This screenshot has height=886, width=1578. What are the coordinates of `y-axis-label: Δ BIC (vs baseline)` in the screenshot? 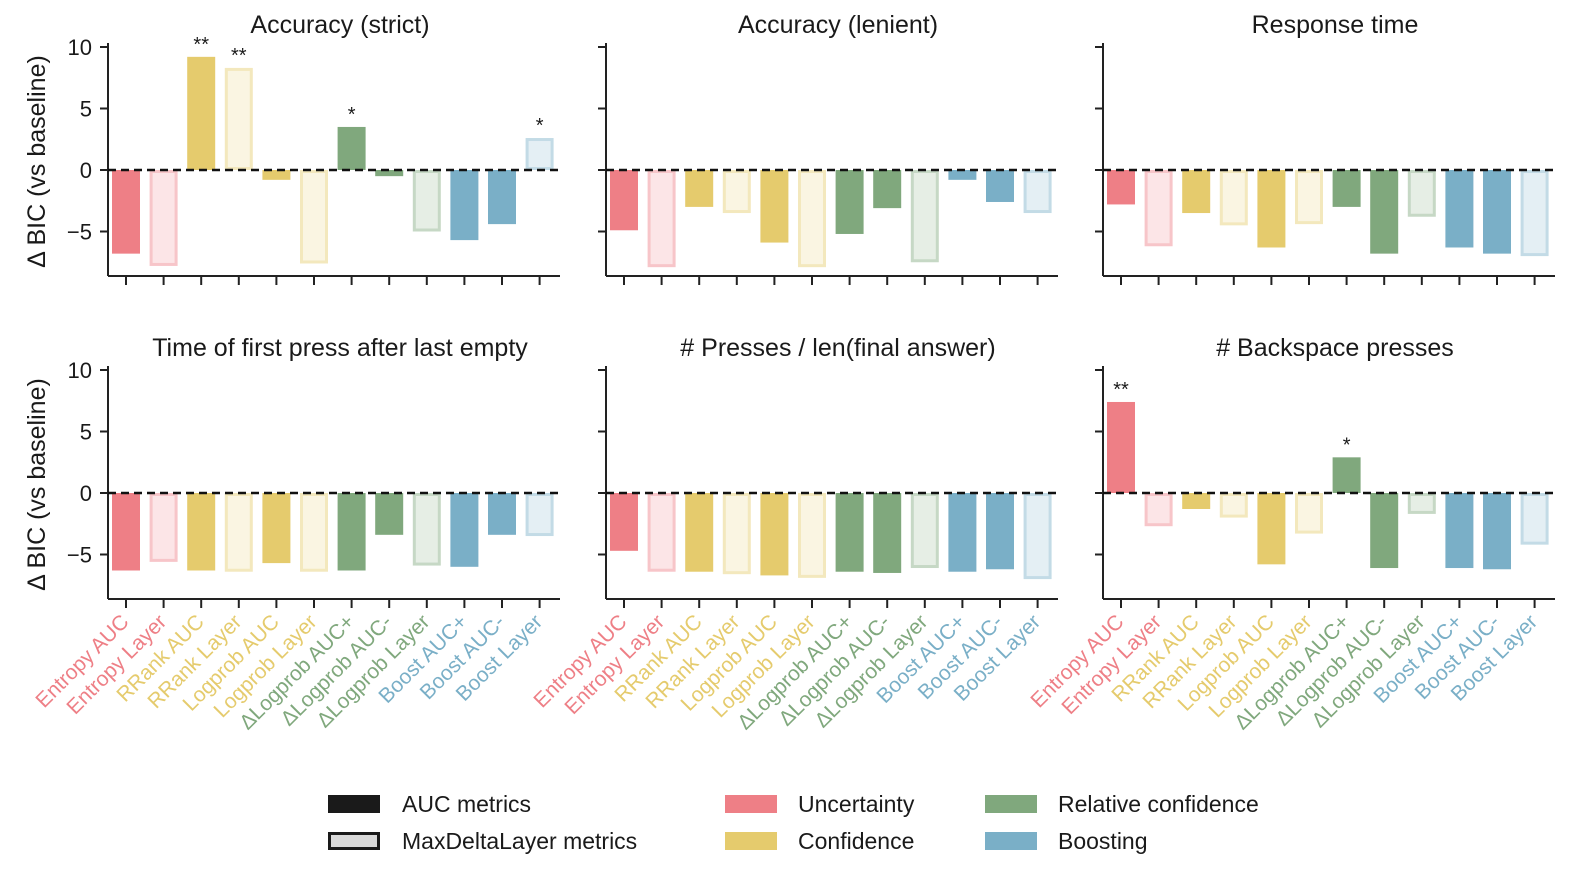 It's located at (37, 161).